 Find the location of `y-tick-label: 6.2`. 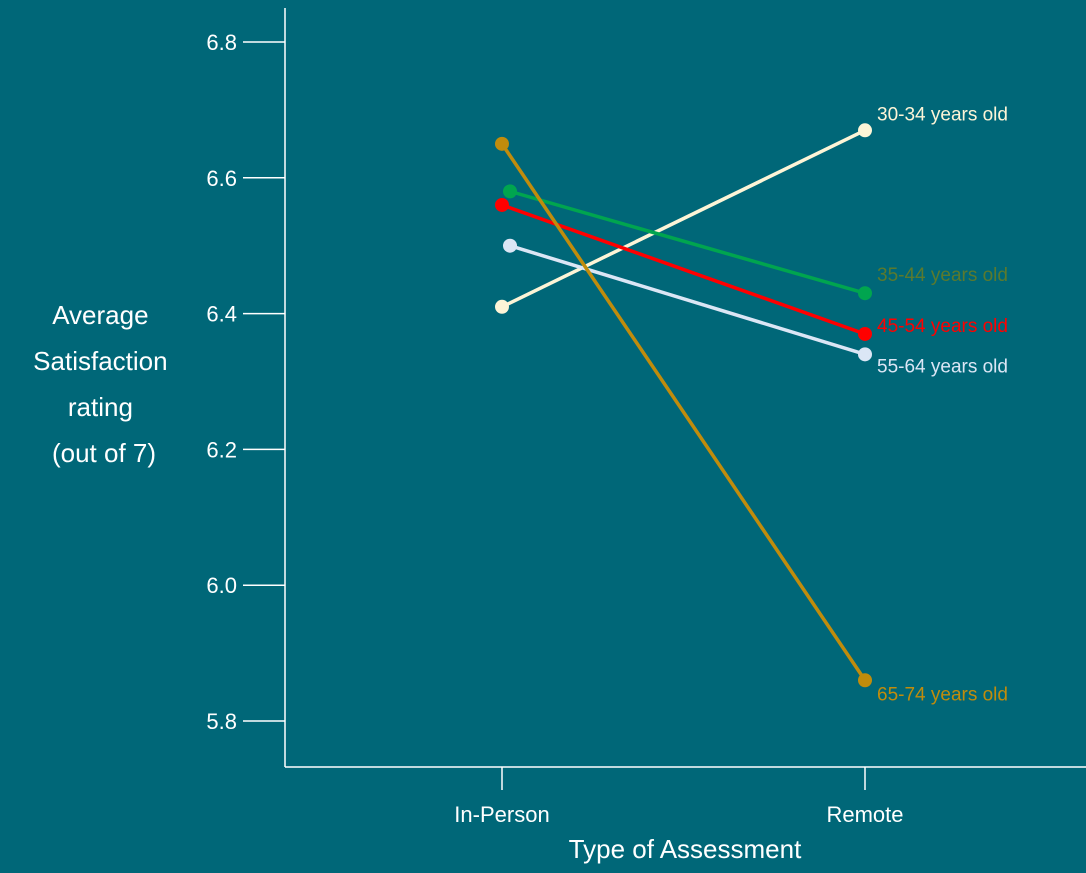

y-tick-label: 6.2 is located at coordinates (221, 449).